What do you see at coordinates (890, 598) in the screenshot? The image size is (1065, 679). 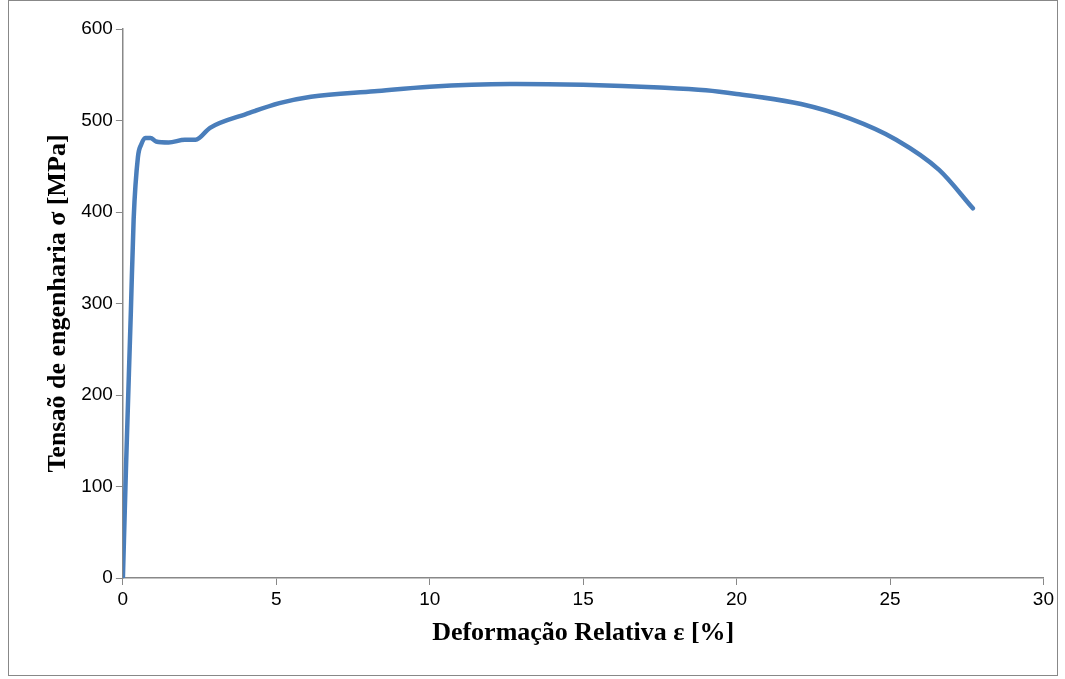 I see `x-tick-label: 25` at bounding box center [890, 598].